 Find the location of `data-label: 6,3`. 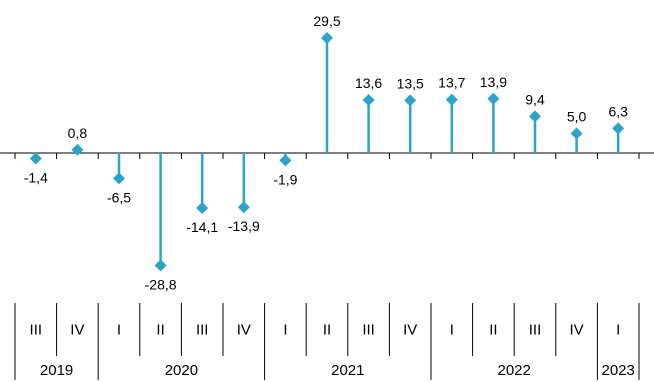

data-label: 6,3 is located at coordinates (618, 111).